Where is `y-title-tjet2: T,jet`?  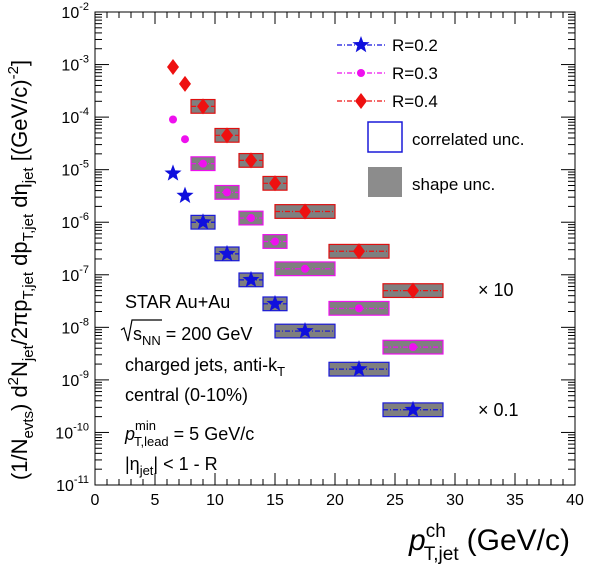
y-title-tjet2: T,jet is located at coordinates (28, 227).